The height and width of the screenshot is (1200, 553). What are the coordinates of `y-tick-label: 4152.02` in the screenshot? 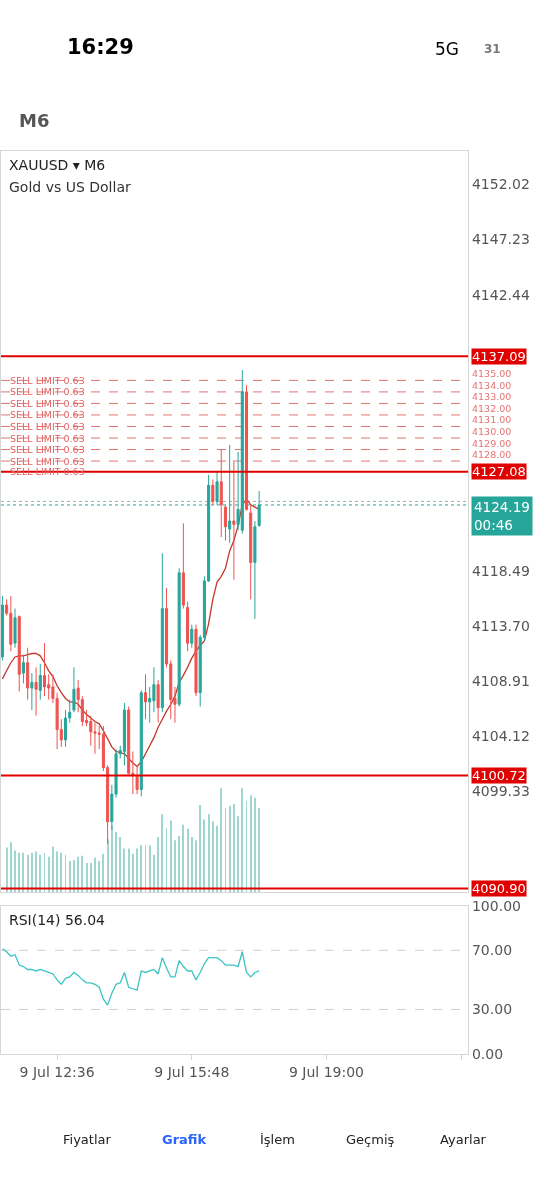 It's located at (500, 184).